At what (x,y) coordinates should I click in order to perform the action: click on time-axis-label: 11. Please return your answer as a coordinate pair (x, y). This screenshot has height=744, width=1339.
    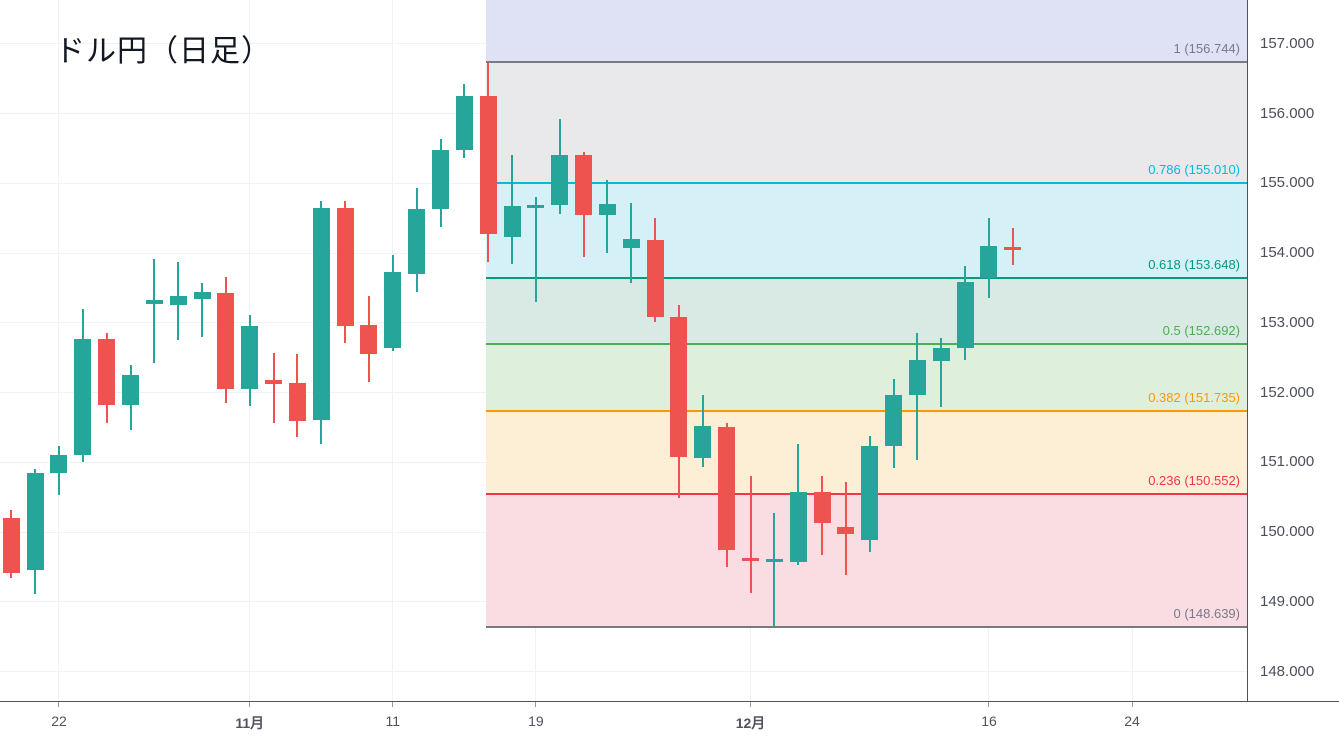
    Looking at the image, I should click on (393, 721).